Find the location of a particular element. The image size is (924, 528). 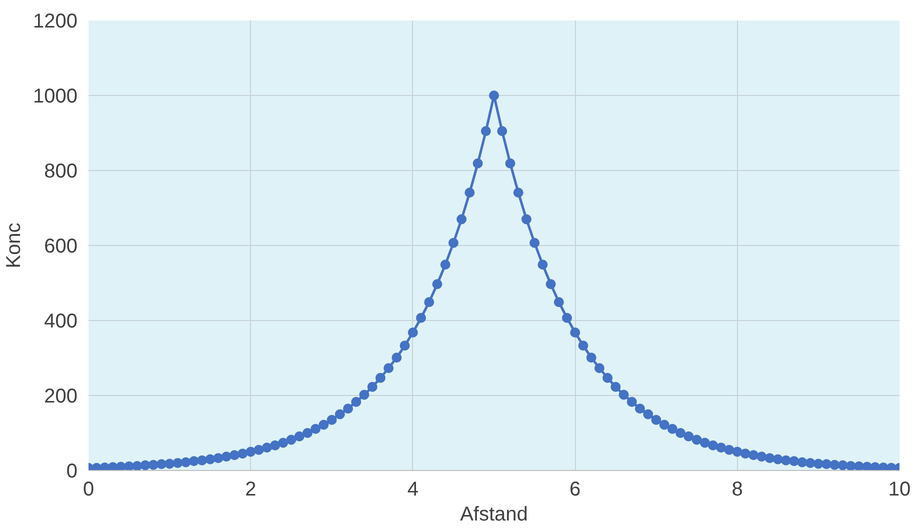

x-tick-label: 4 is located at coordinates (412, 489).